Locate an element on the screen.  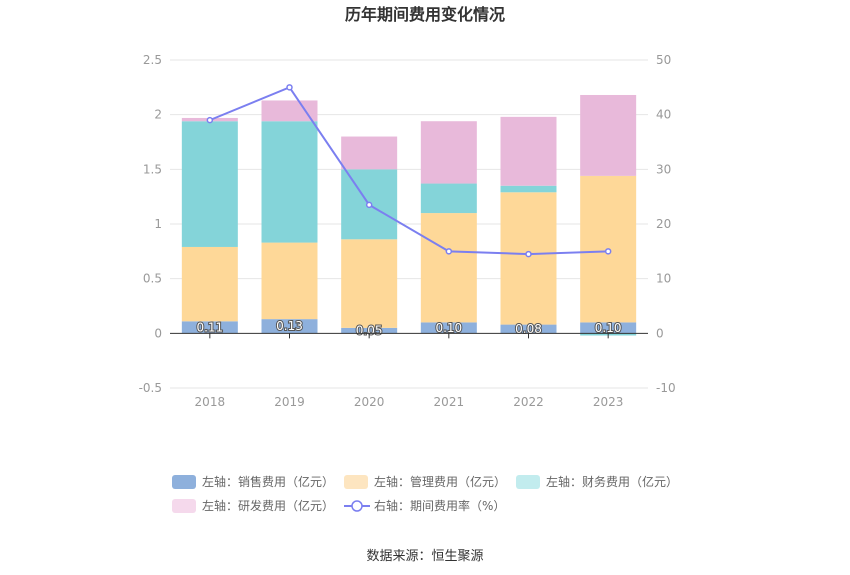
labels-layer: 0.11 0.13 0.05 0.10 0.08 0.10 is located at coordinates (408, 328).